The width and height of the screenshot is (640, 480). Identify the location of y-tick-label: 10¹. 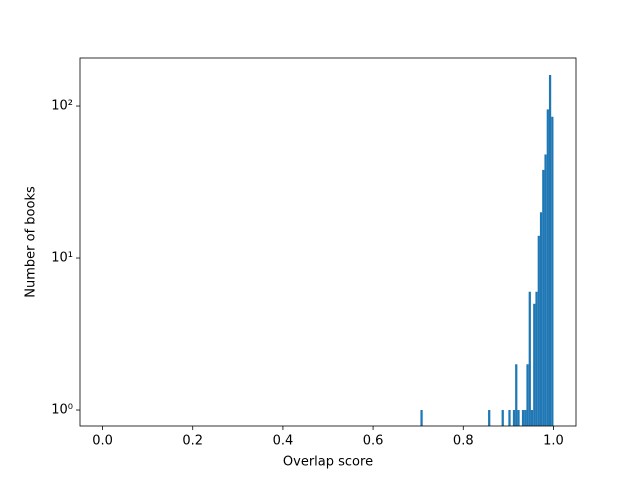
(62, 258).